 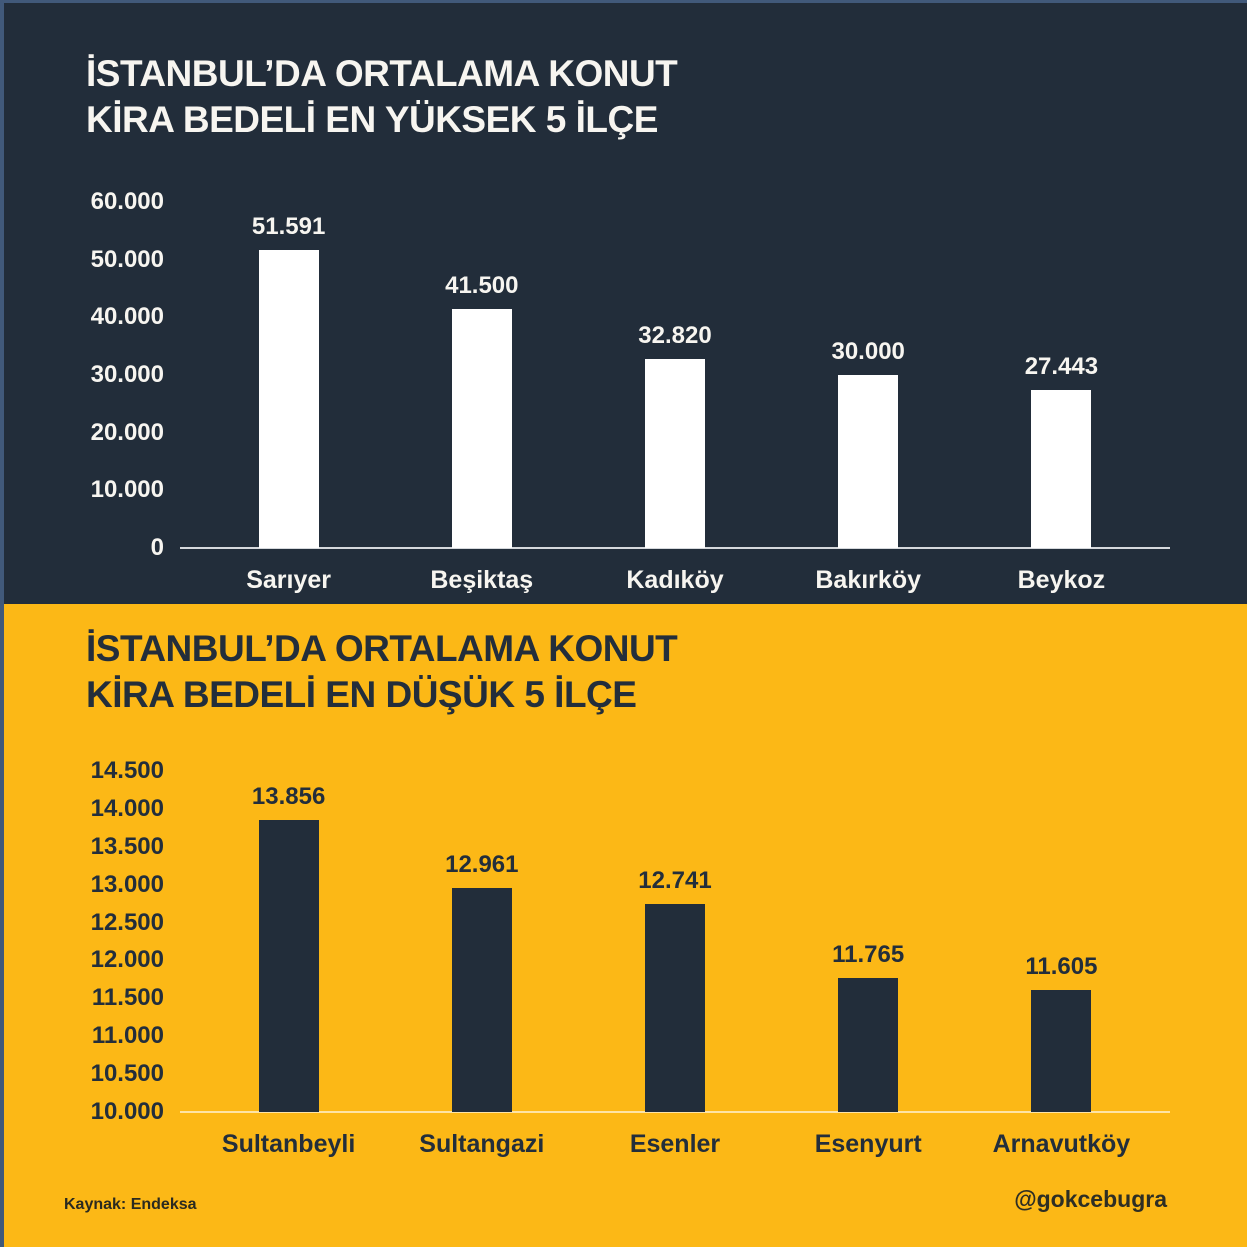 What do you see at coordinates (127, 998) in the screenshot?
I see `y-axis-tick-label: 11.500` at bounding box center [127, 998].